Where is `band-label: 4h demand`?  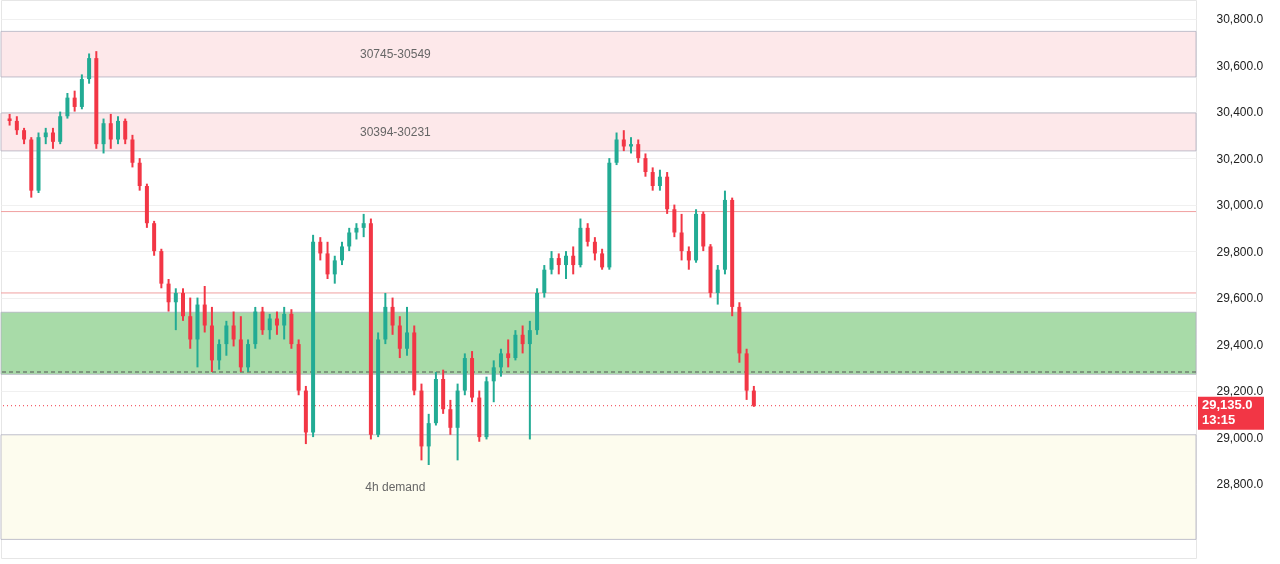
band-label: 4h demand is located at coordinates (395, 487).